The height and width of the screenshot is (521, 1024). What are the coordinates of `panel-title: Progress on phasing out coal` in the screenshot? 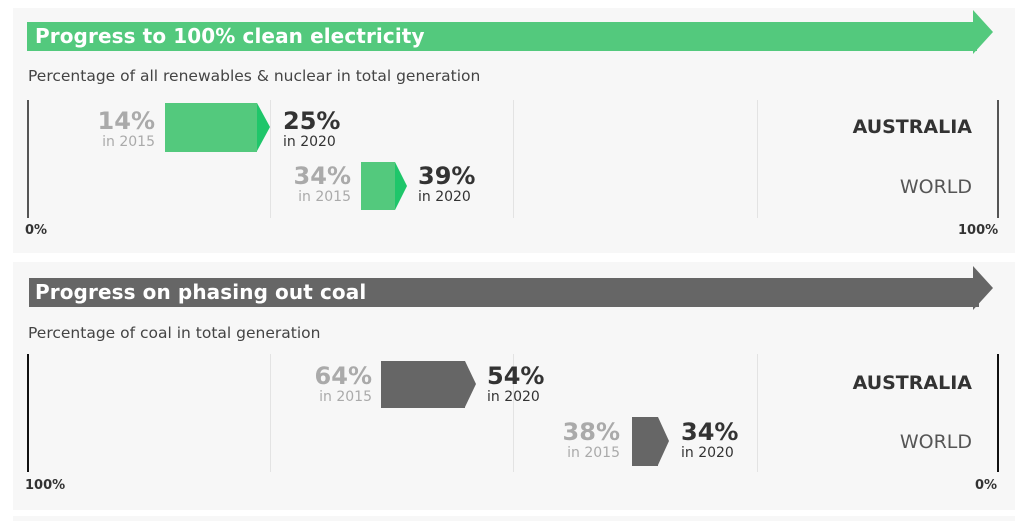 It's located at (201, 292).